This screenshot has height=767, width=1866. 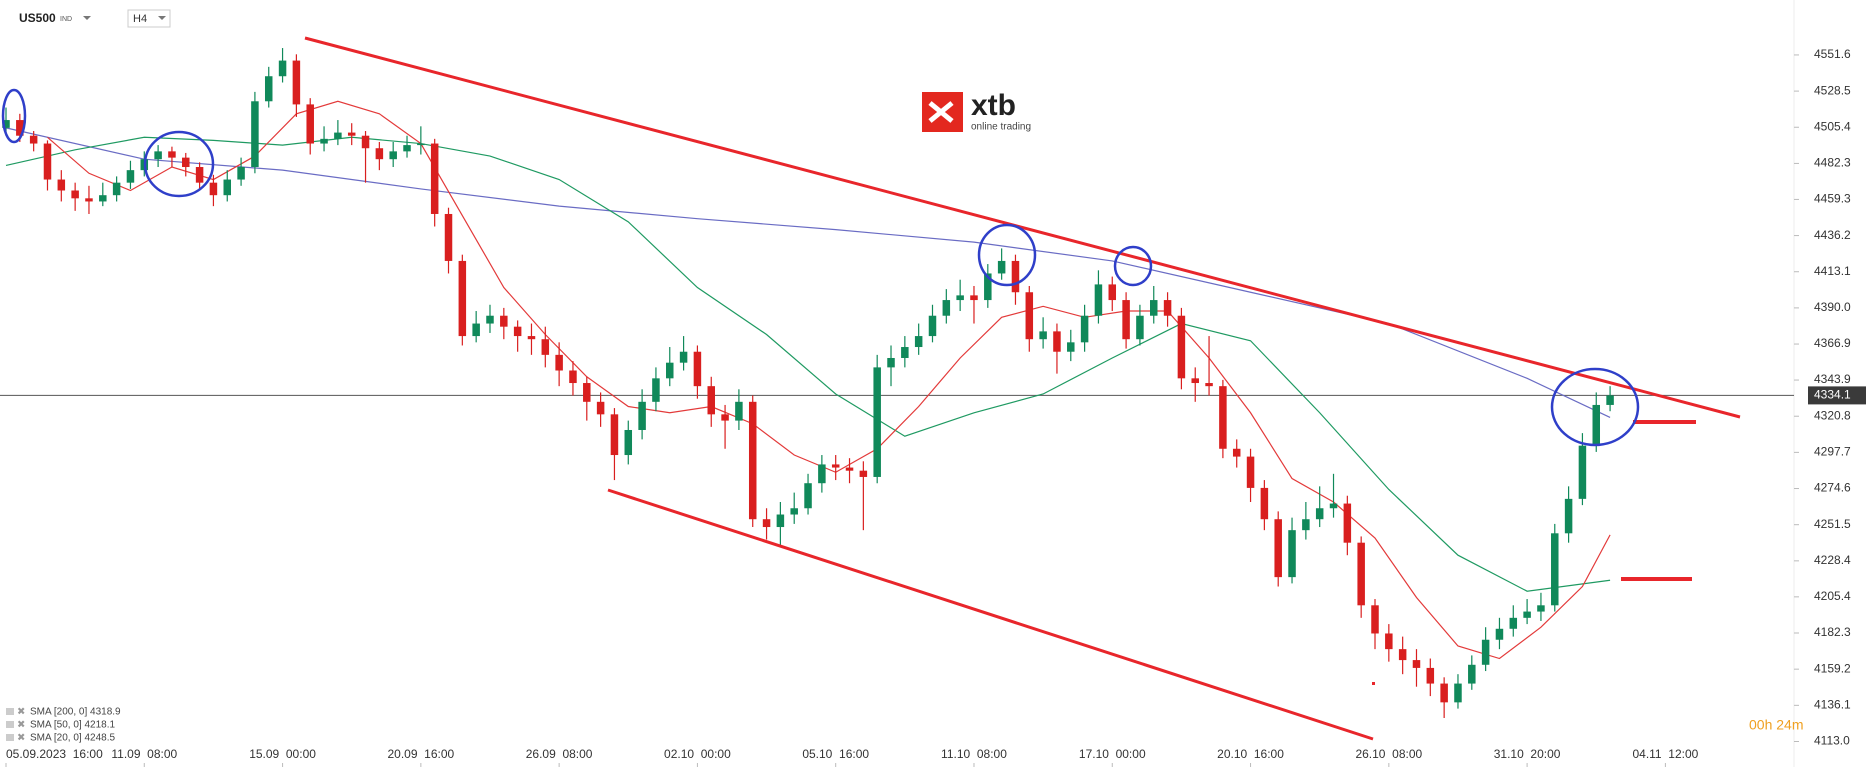 I want to click on x-tick-label: 11.10 08:00, so click(x=974, y=754).